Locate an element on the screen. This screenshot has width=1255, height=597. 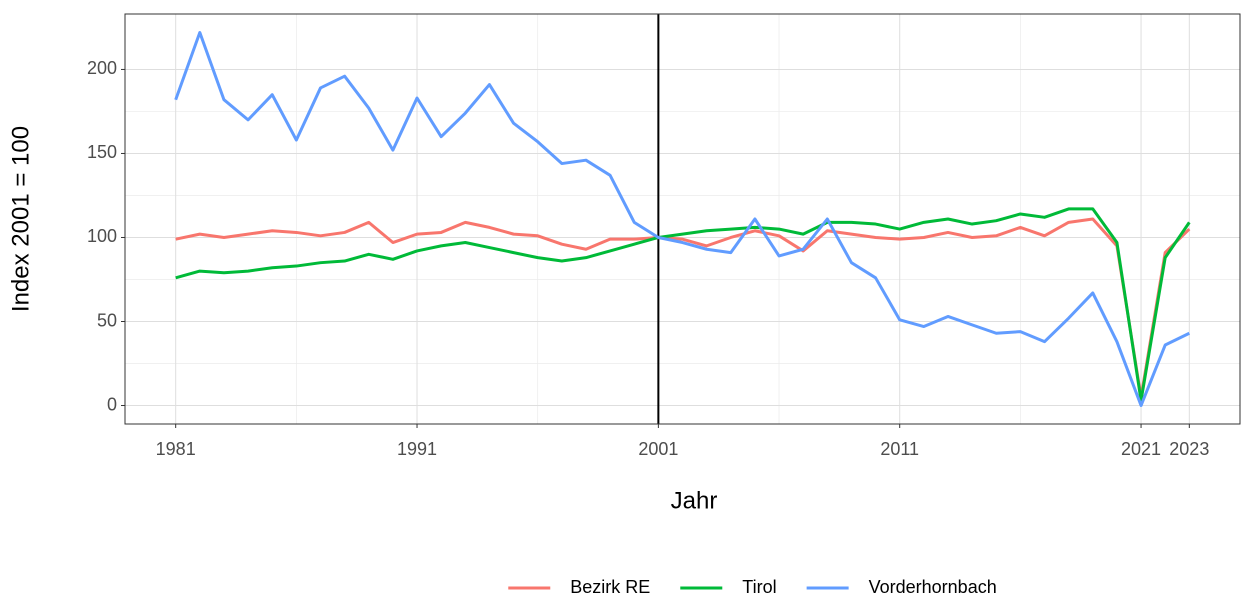
y-tick-label: 0 is located at coordinates (112, 404).